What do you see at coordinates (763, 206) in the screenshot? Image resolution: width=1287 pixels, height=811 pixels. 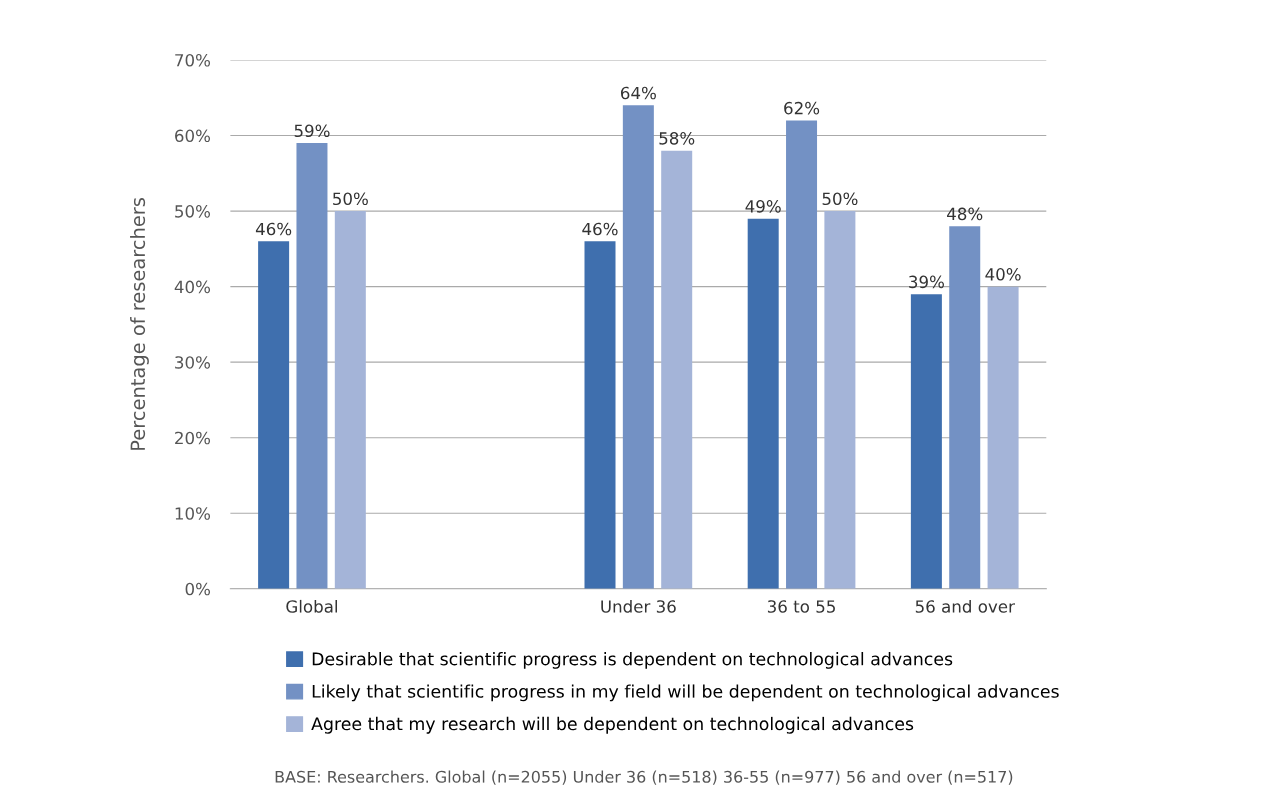 I see `data-label: 49%` at bounding box center [763, 206].